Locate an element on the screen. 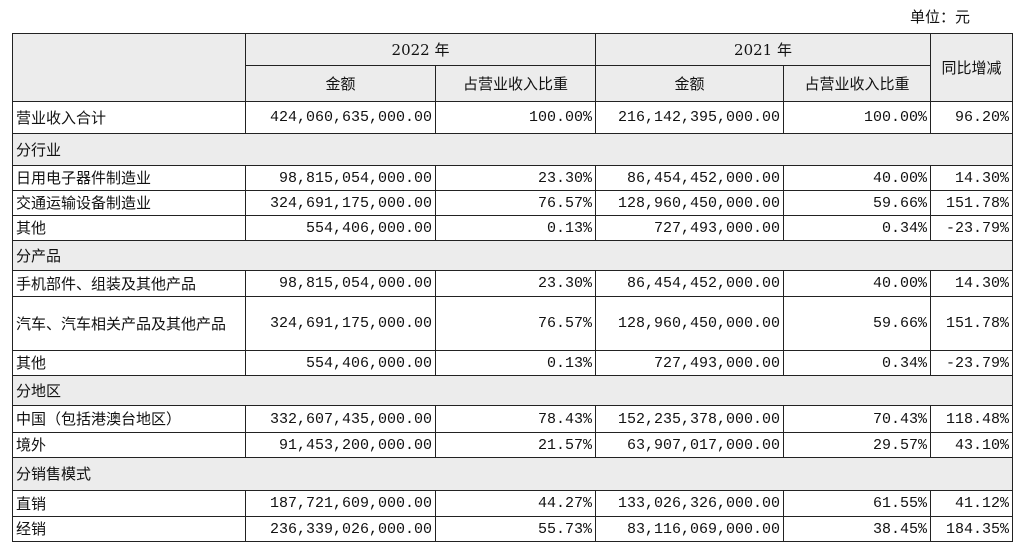  cell-value: 424,060,635,000.00 is located at coordinates (340, 117).